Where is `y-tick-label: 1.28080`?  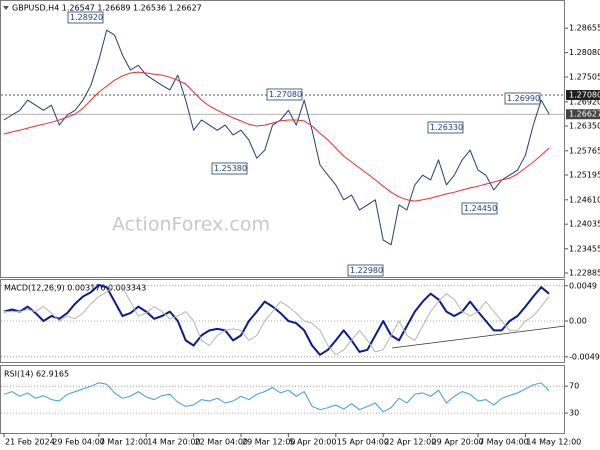 y-tick-label: 1.28080 is located at coordinates (584, 52).